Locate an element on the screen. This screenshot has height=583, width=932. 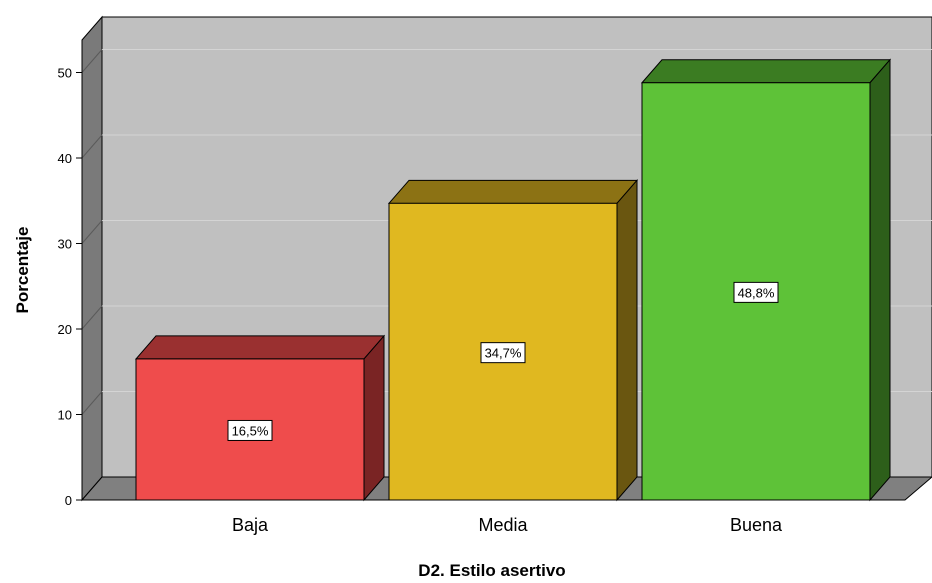
data-label: 16,5% is located at coordinates (250, 430).